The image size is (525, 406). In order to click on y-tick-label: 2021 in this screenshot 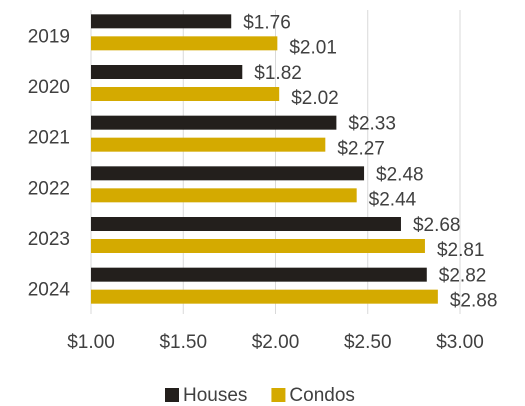, I will do `click(49, 138)`.